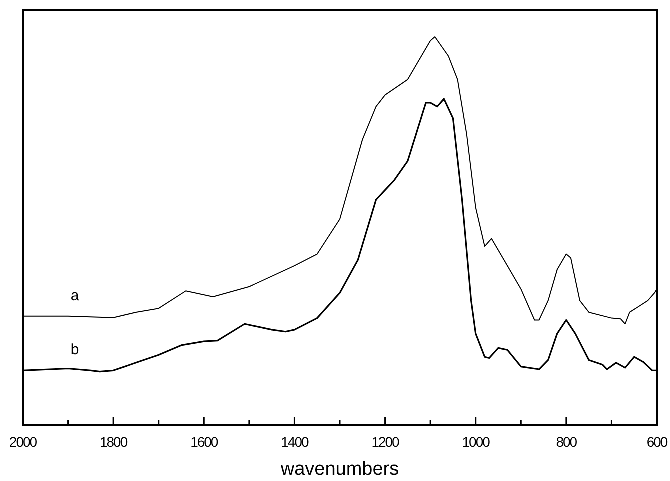 The height and width of the screenshot is (481, 670). Describe the element at coordinates (204, 442) in the screenshot. I see `x-tick-label: 1600` at that location.